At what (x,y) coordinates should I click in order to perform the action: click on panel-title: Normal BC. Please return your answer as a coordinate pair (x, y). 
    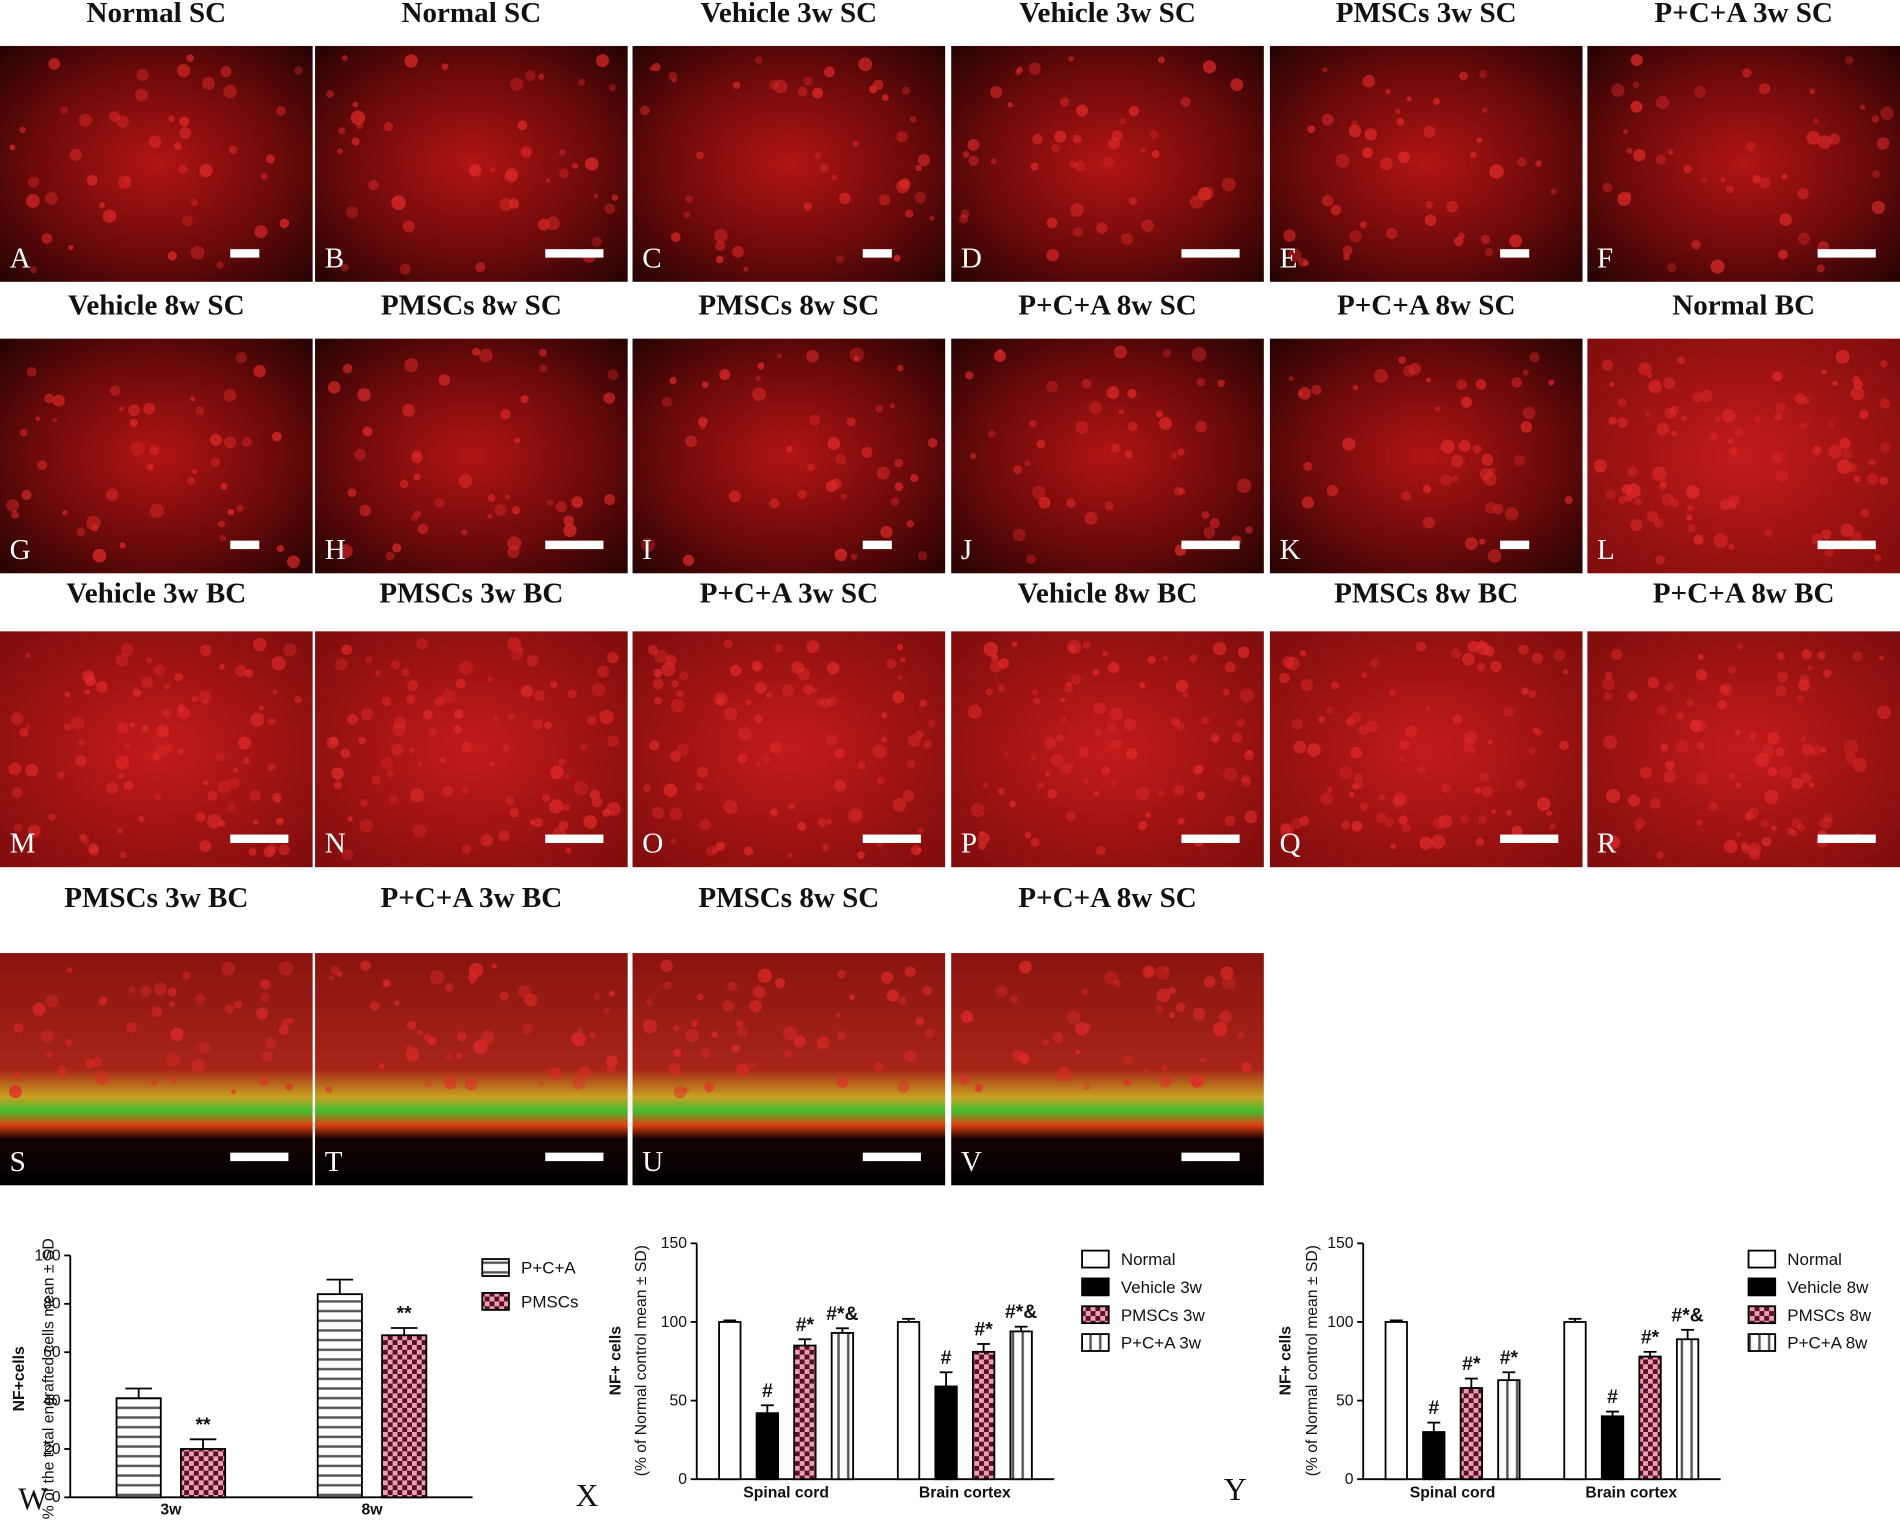
    Looking at the image, I should click on (1743, 305).